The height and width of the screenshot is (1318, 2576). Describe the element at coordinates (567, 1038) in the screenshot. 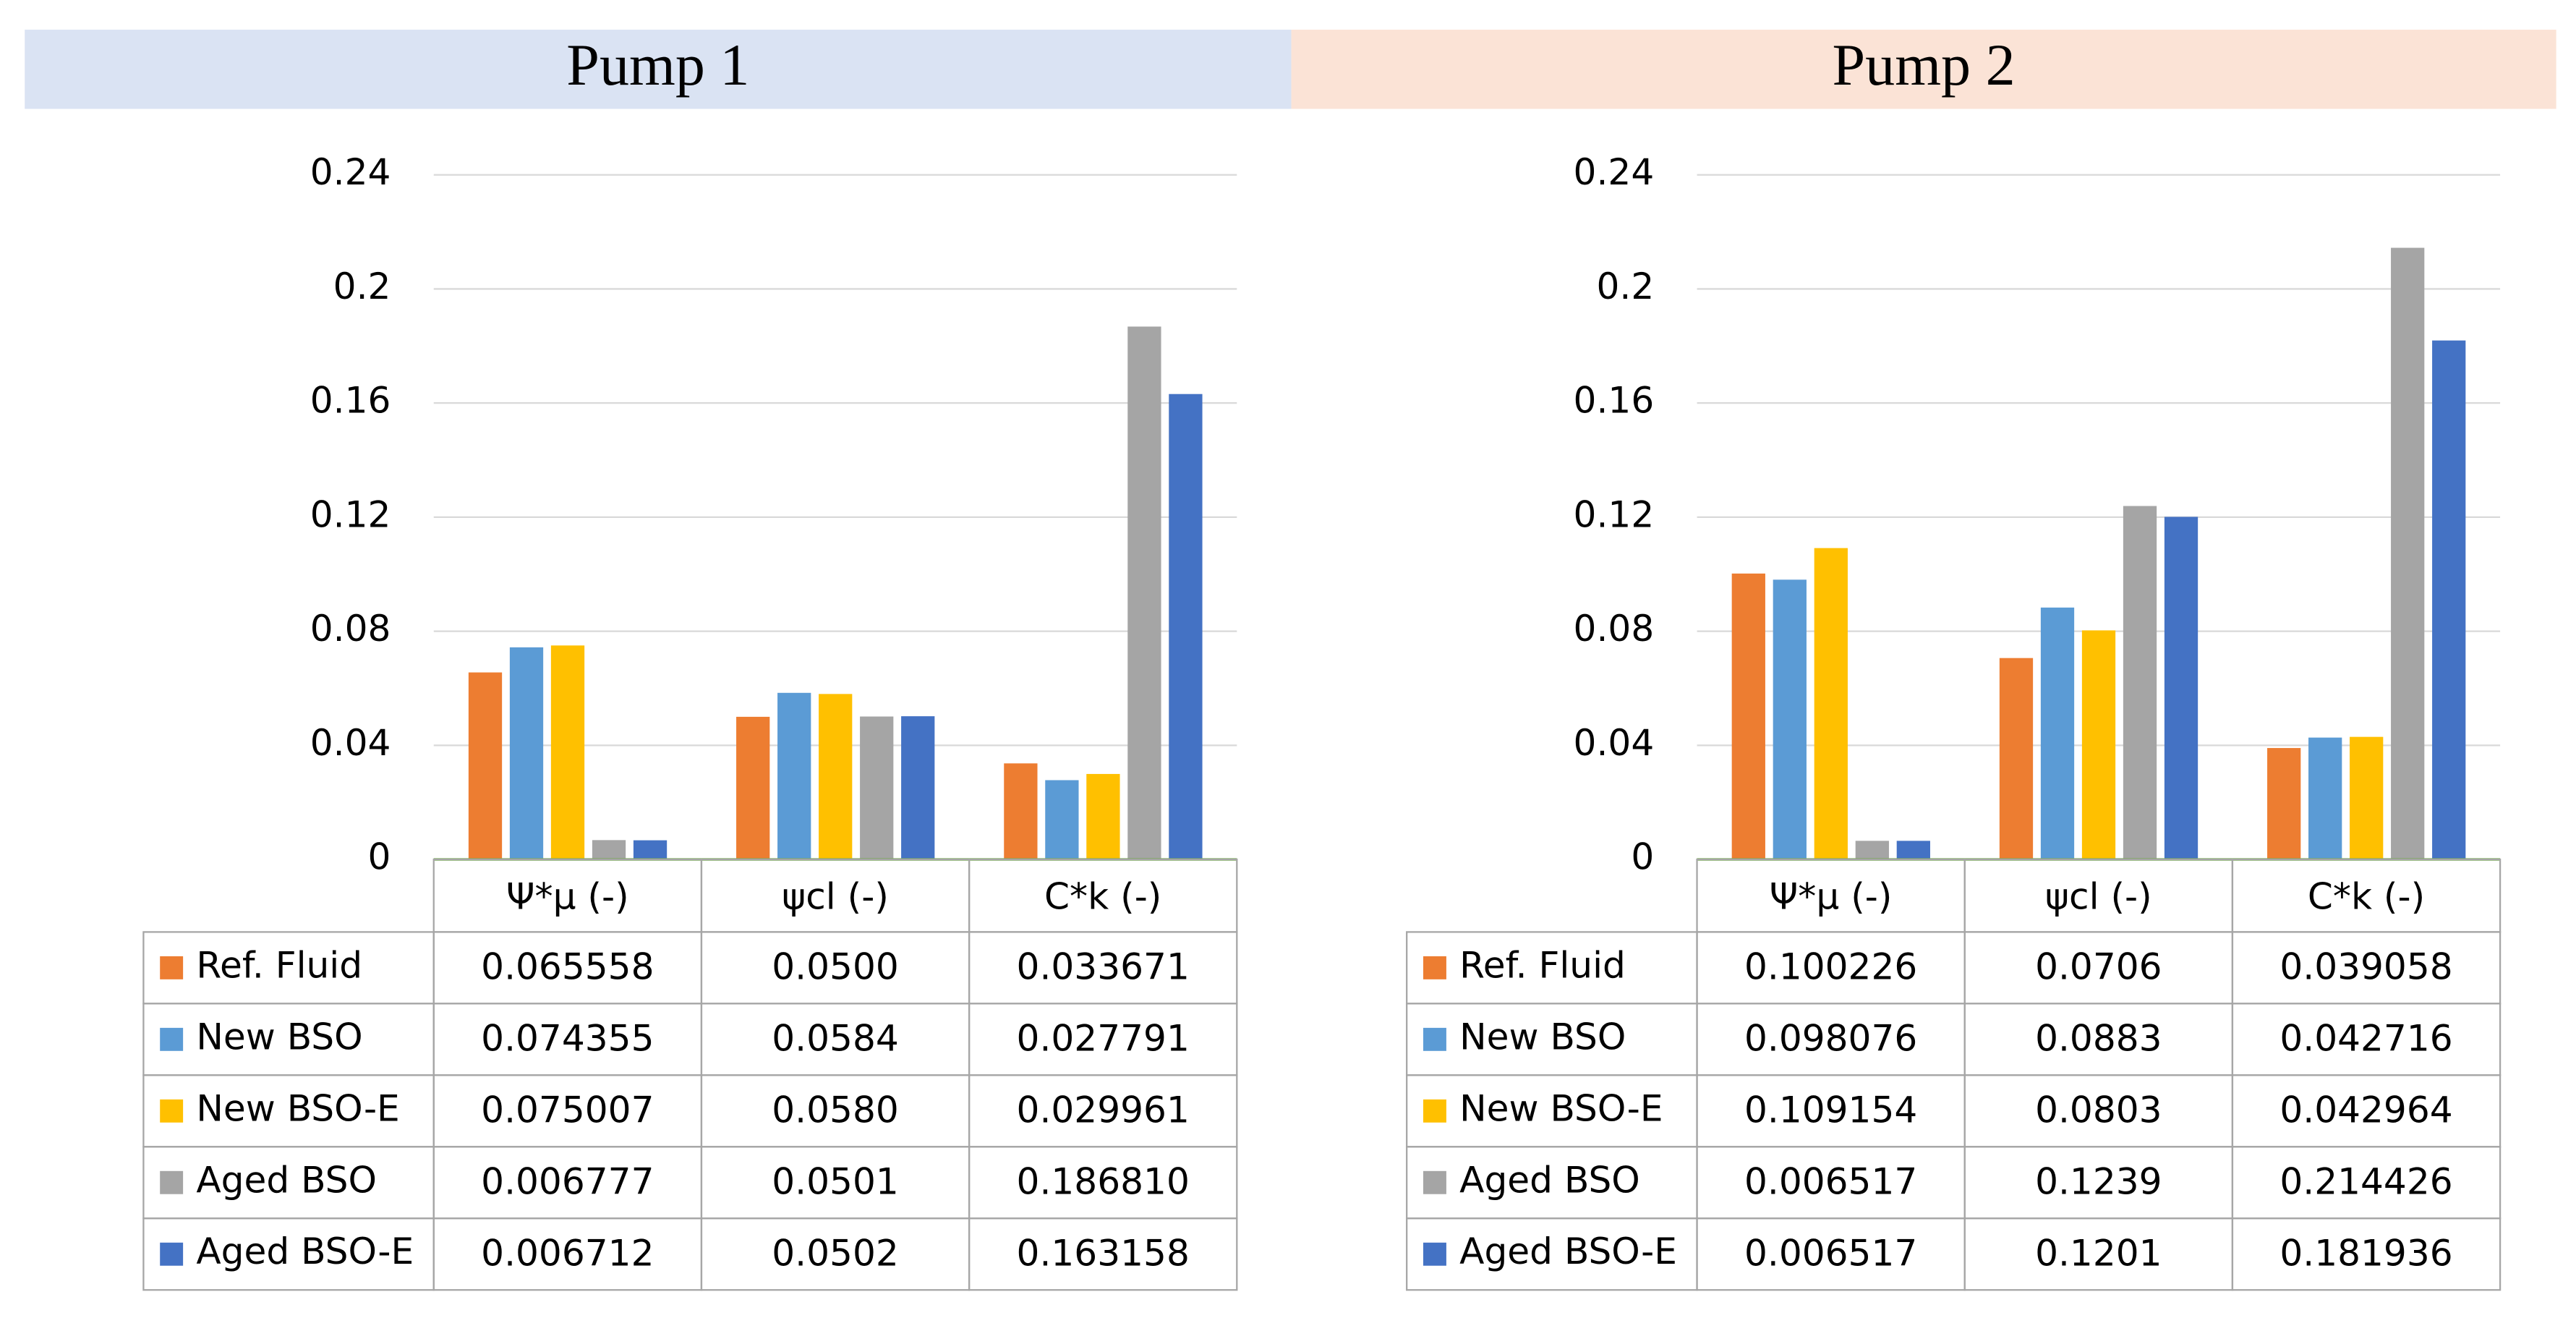

I see `table-value: 0.074355` at that location.